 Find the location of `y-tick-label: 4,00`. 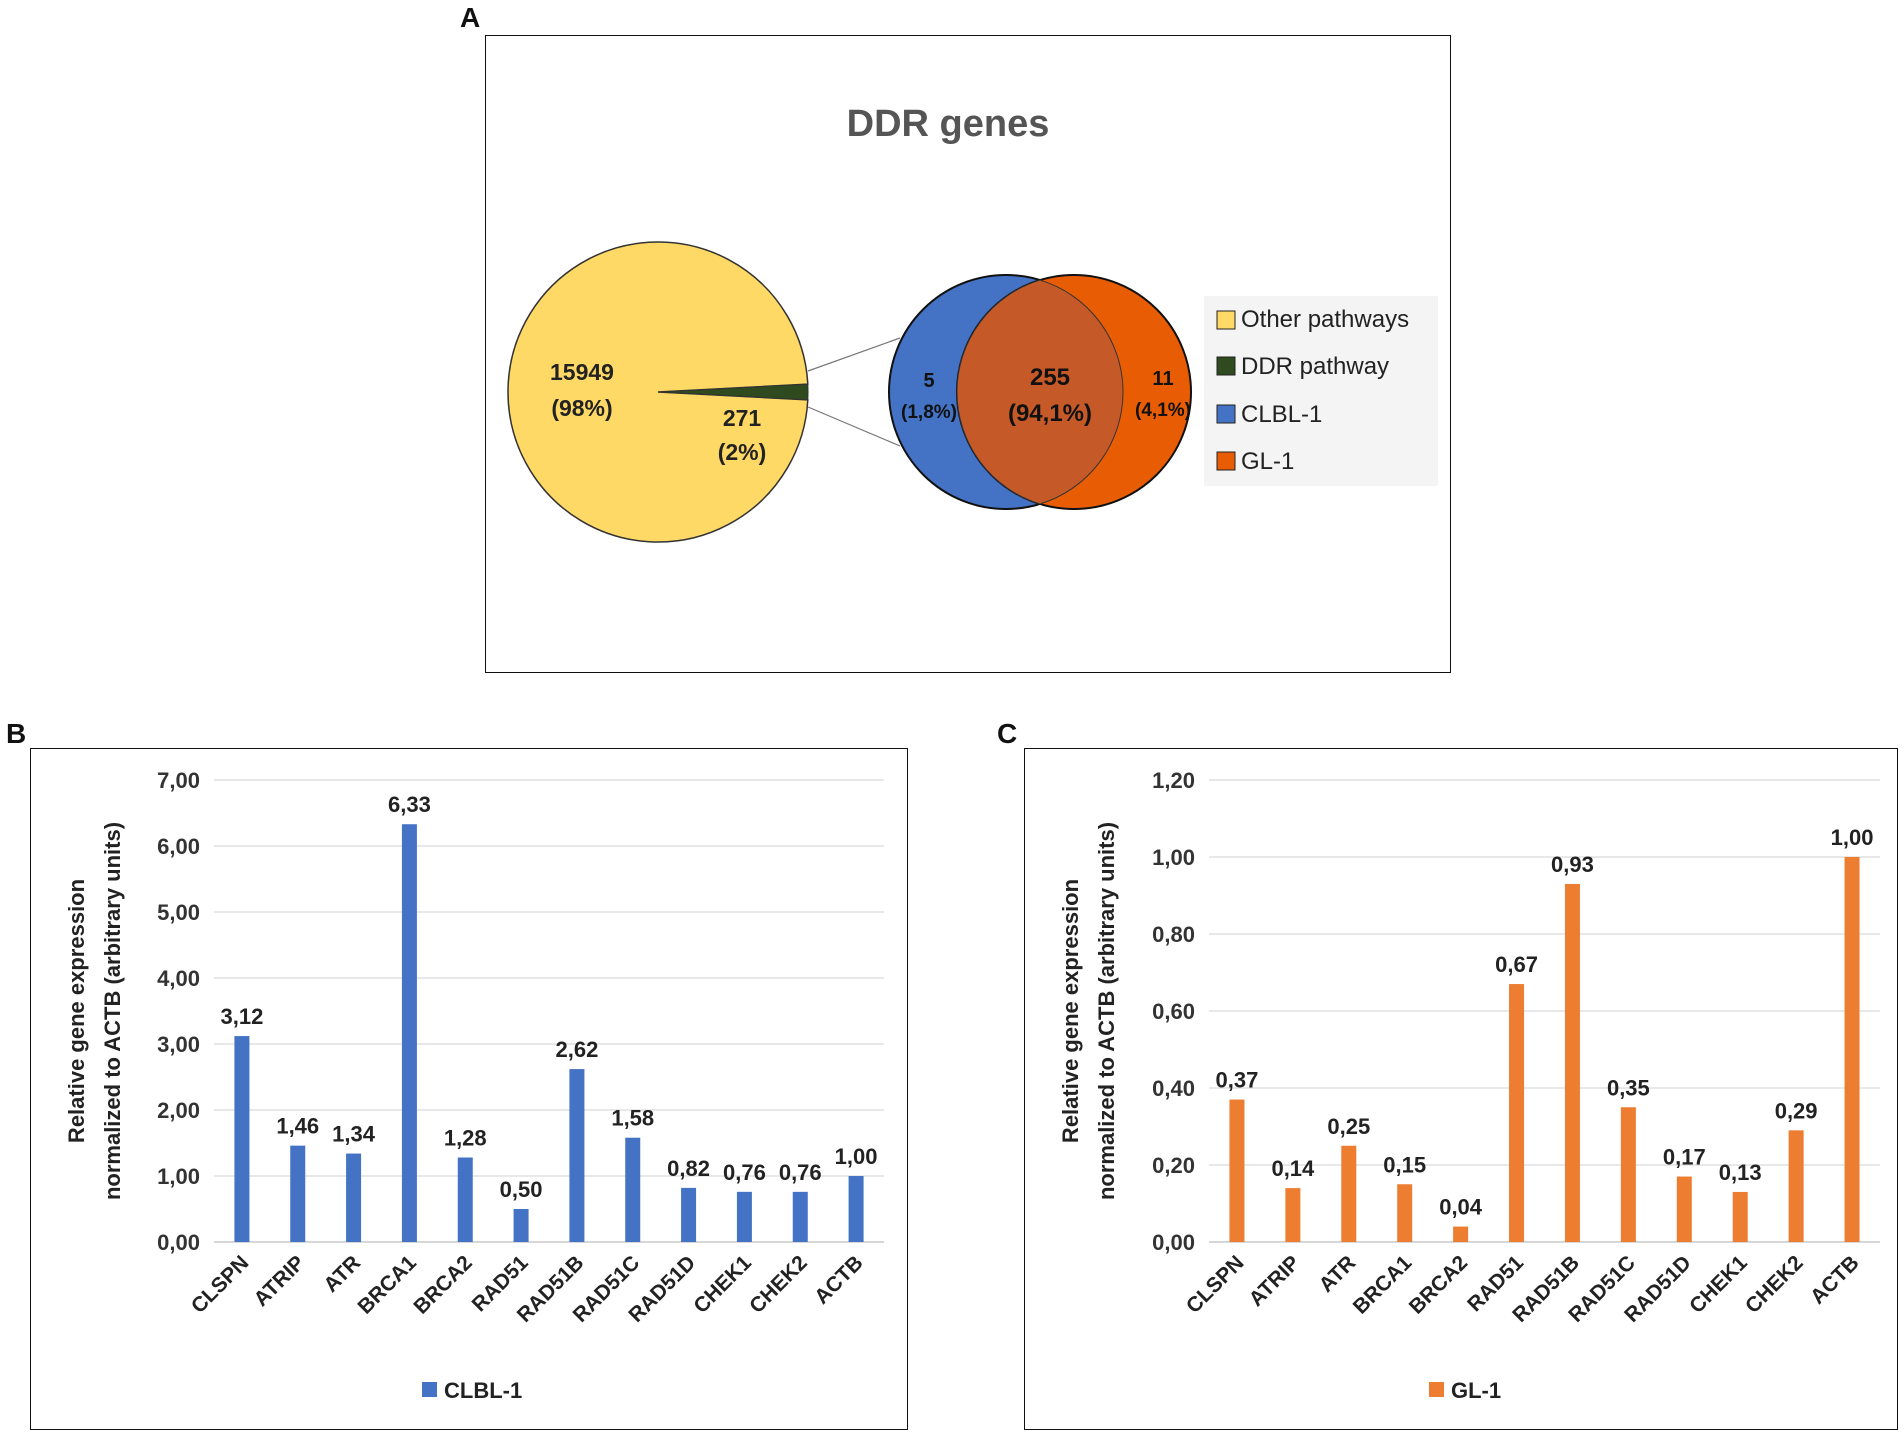

y-tick-label: 4,00 is located at coordinates (178, 978).